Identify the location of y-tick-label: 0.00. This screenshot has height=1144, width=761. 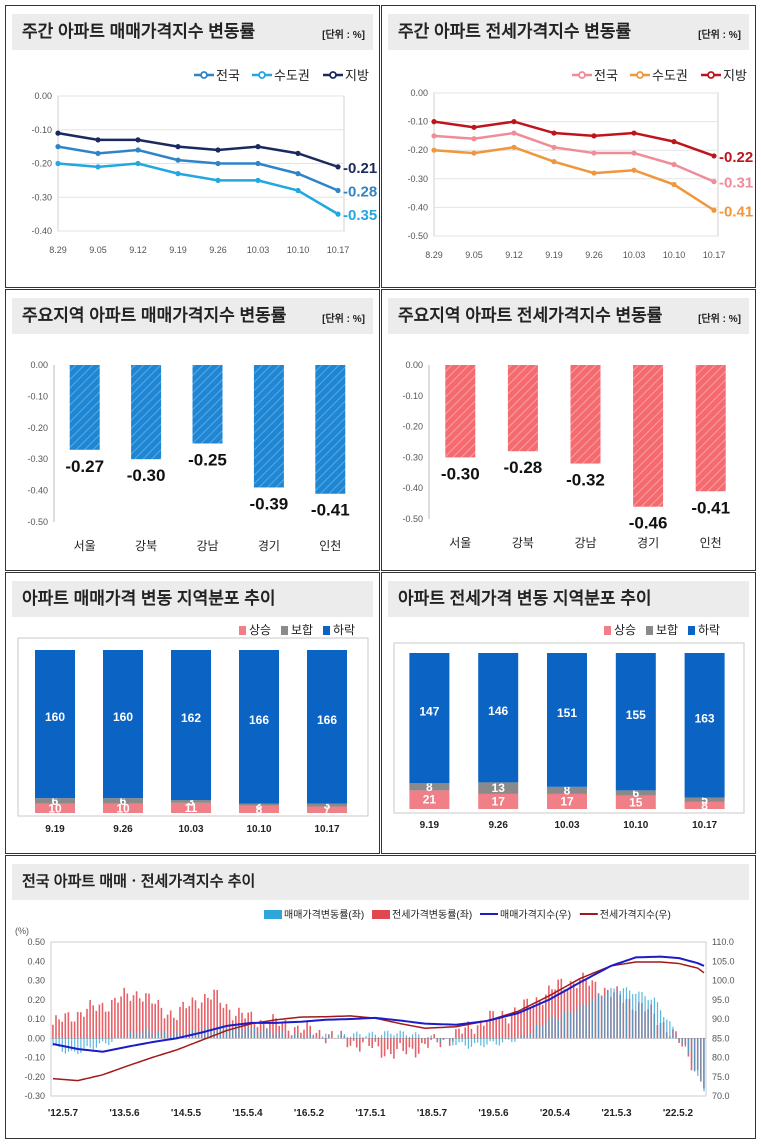
(419, 93).